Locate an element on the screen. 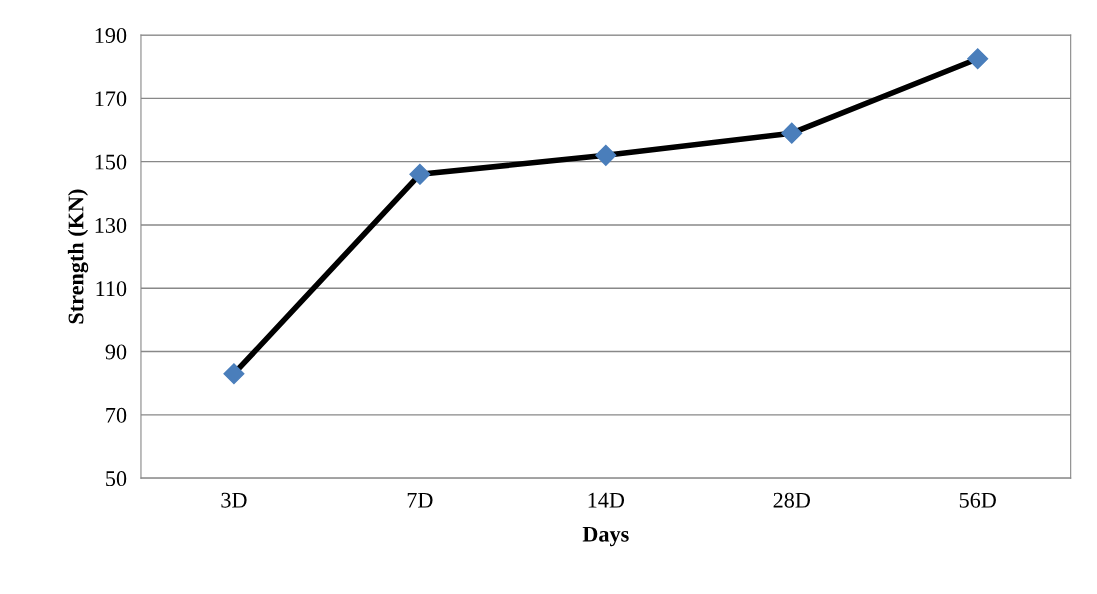 This screenshot has height=594, width=1097. x-tick-label: 14D is located at coordinates (606, 500).